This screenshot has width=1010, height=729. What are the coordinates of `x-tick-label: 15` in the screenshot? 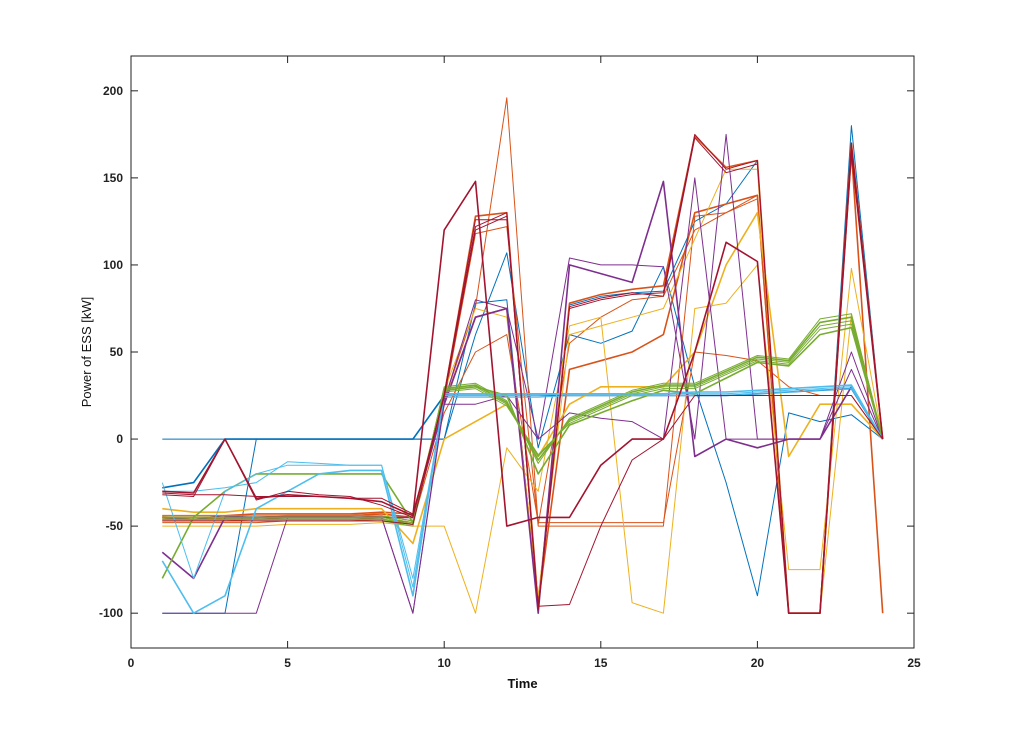 It's located at (601, 663).